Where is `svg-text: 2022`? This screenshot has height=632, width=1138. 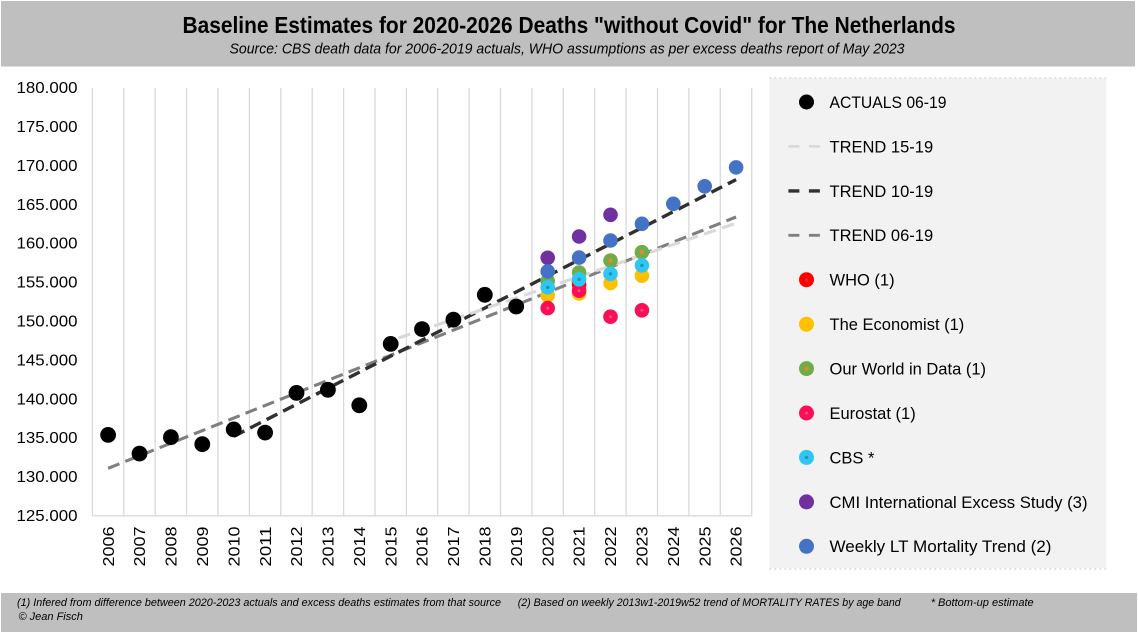 svg-text: 2022 is located at coordinates (611, 547).